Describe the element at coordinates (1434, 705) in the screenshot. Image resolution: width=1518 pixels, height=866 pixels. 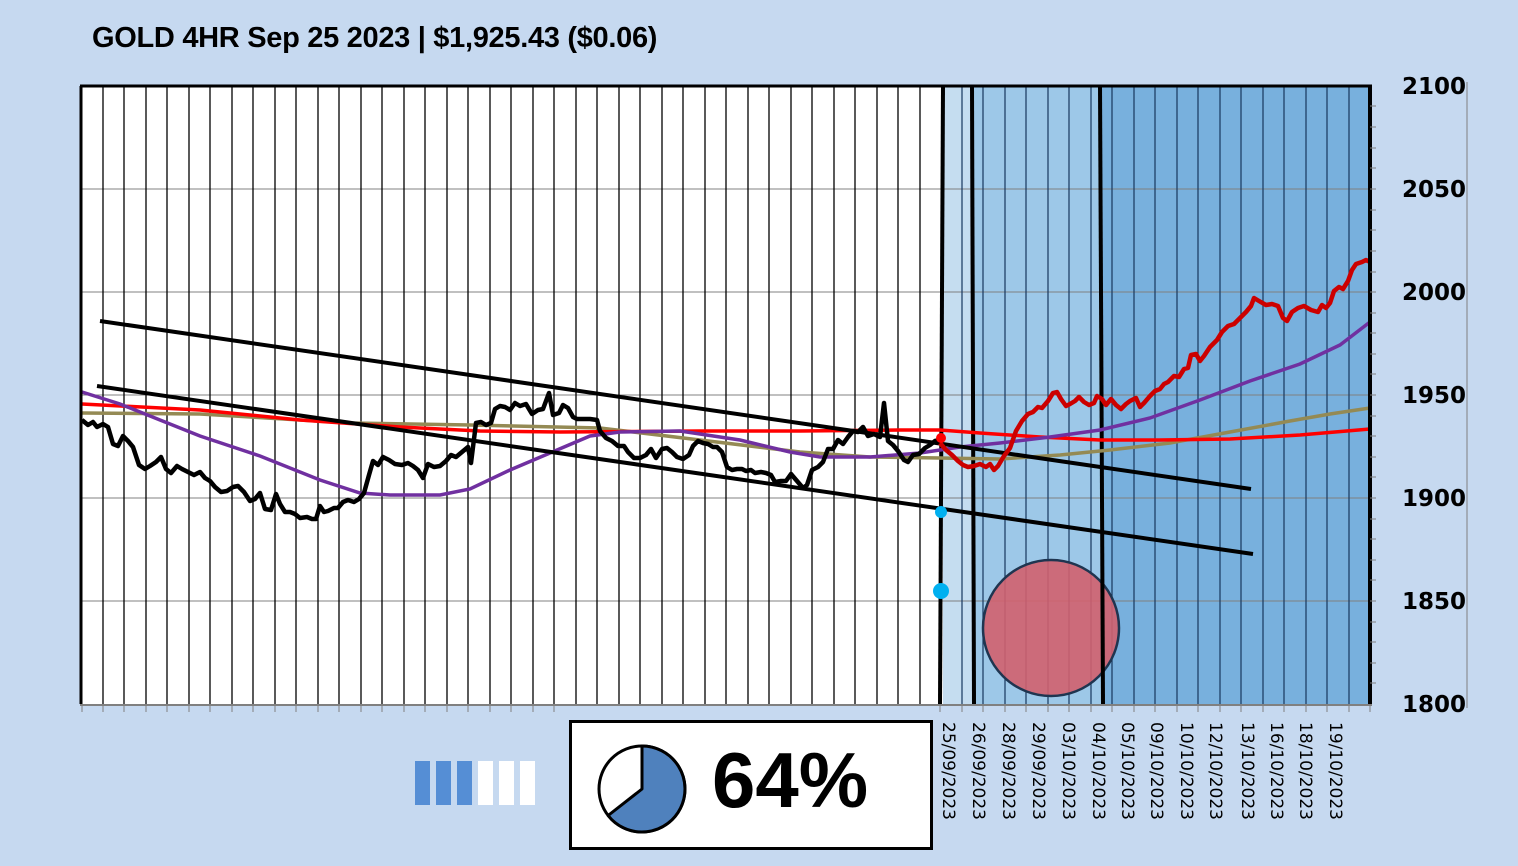
I see `y-tick-1800: 1800` at that location.